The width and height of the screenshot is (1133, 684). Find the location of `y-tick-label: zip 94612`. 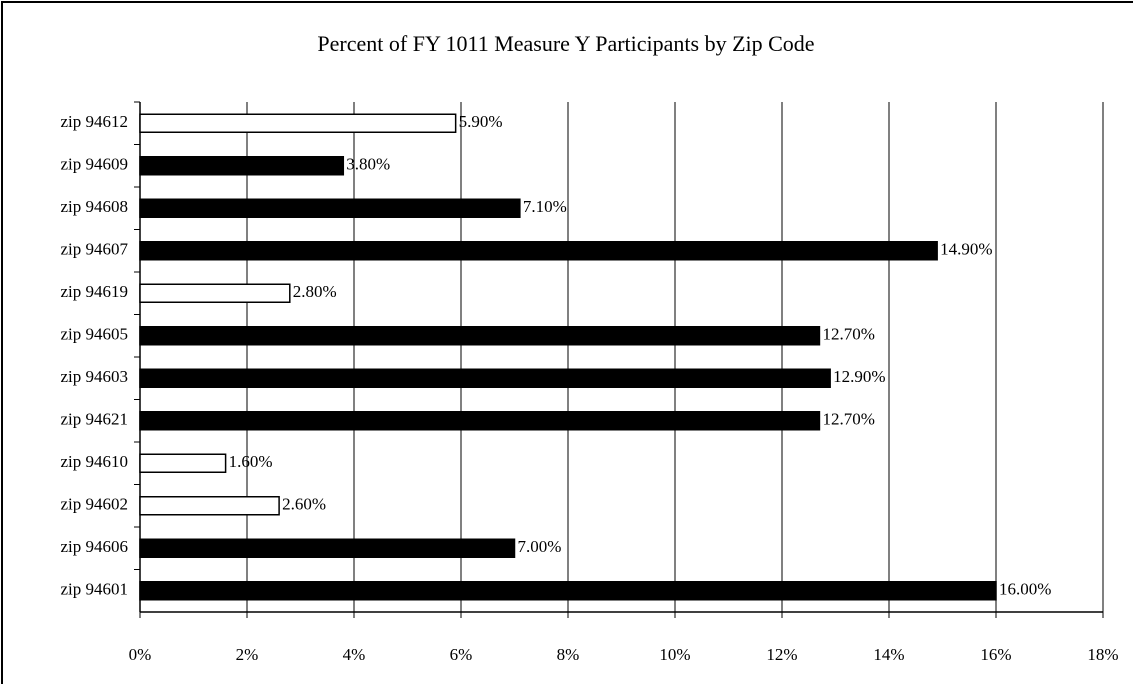

y-tick-label: zip 94612 is located at coordinates (94, 121).